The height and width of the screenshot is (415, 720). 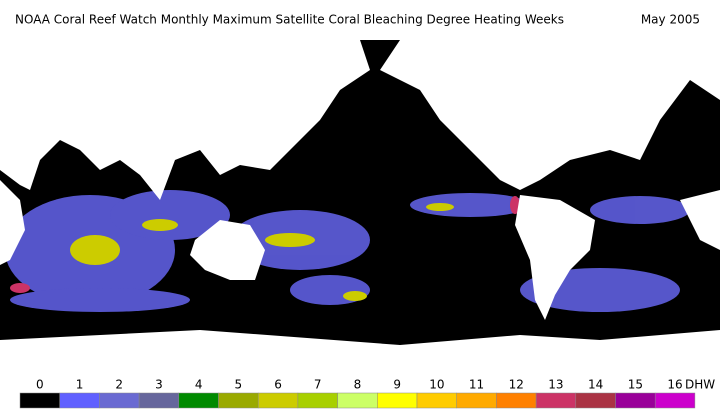 I want to click on legend-label: 11, so click(x=476, y=385).